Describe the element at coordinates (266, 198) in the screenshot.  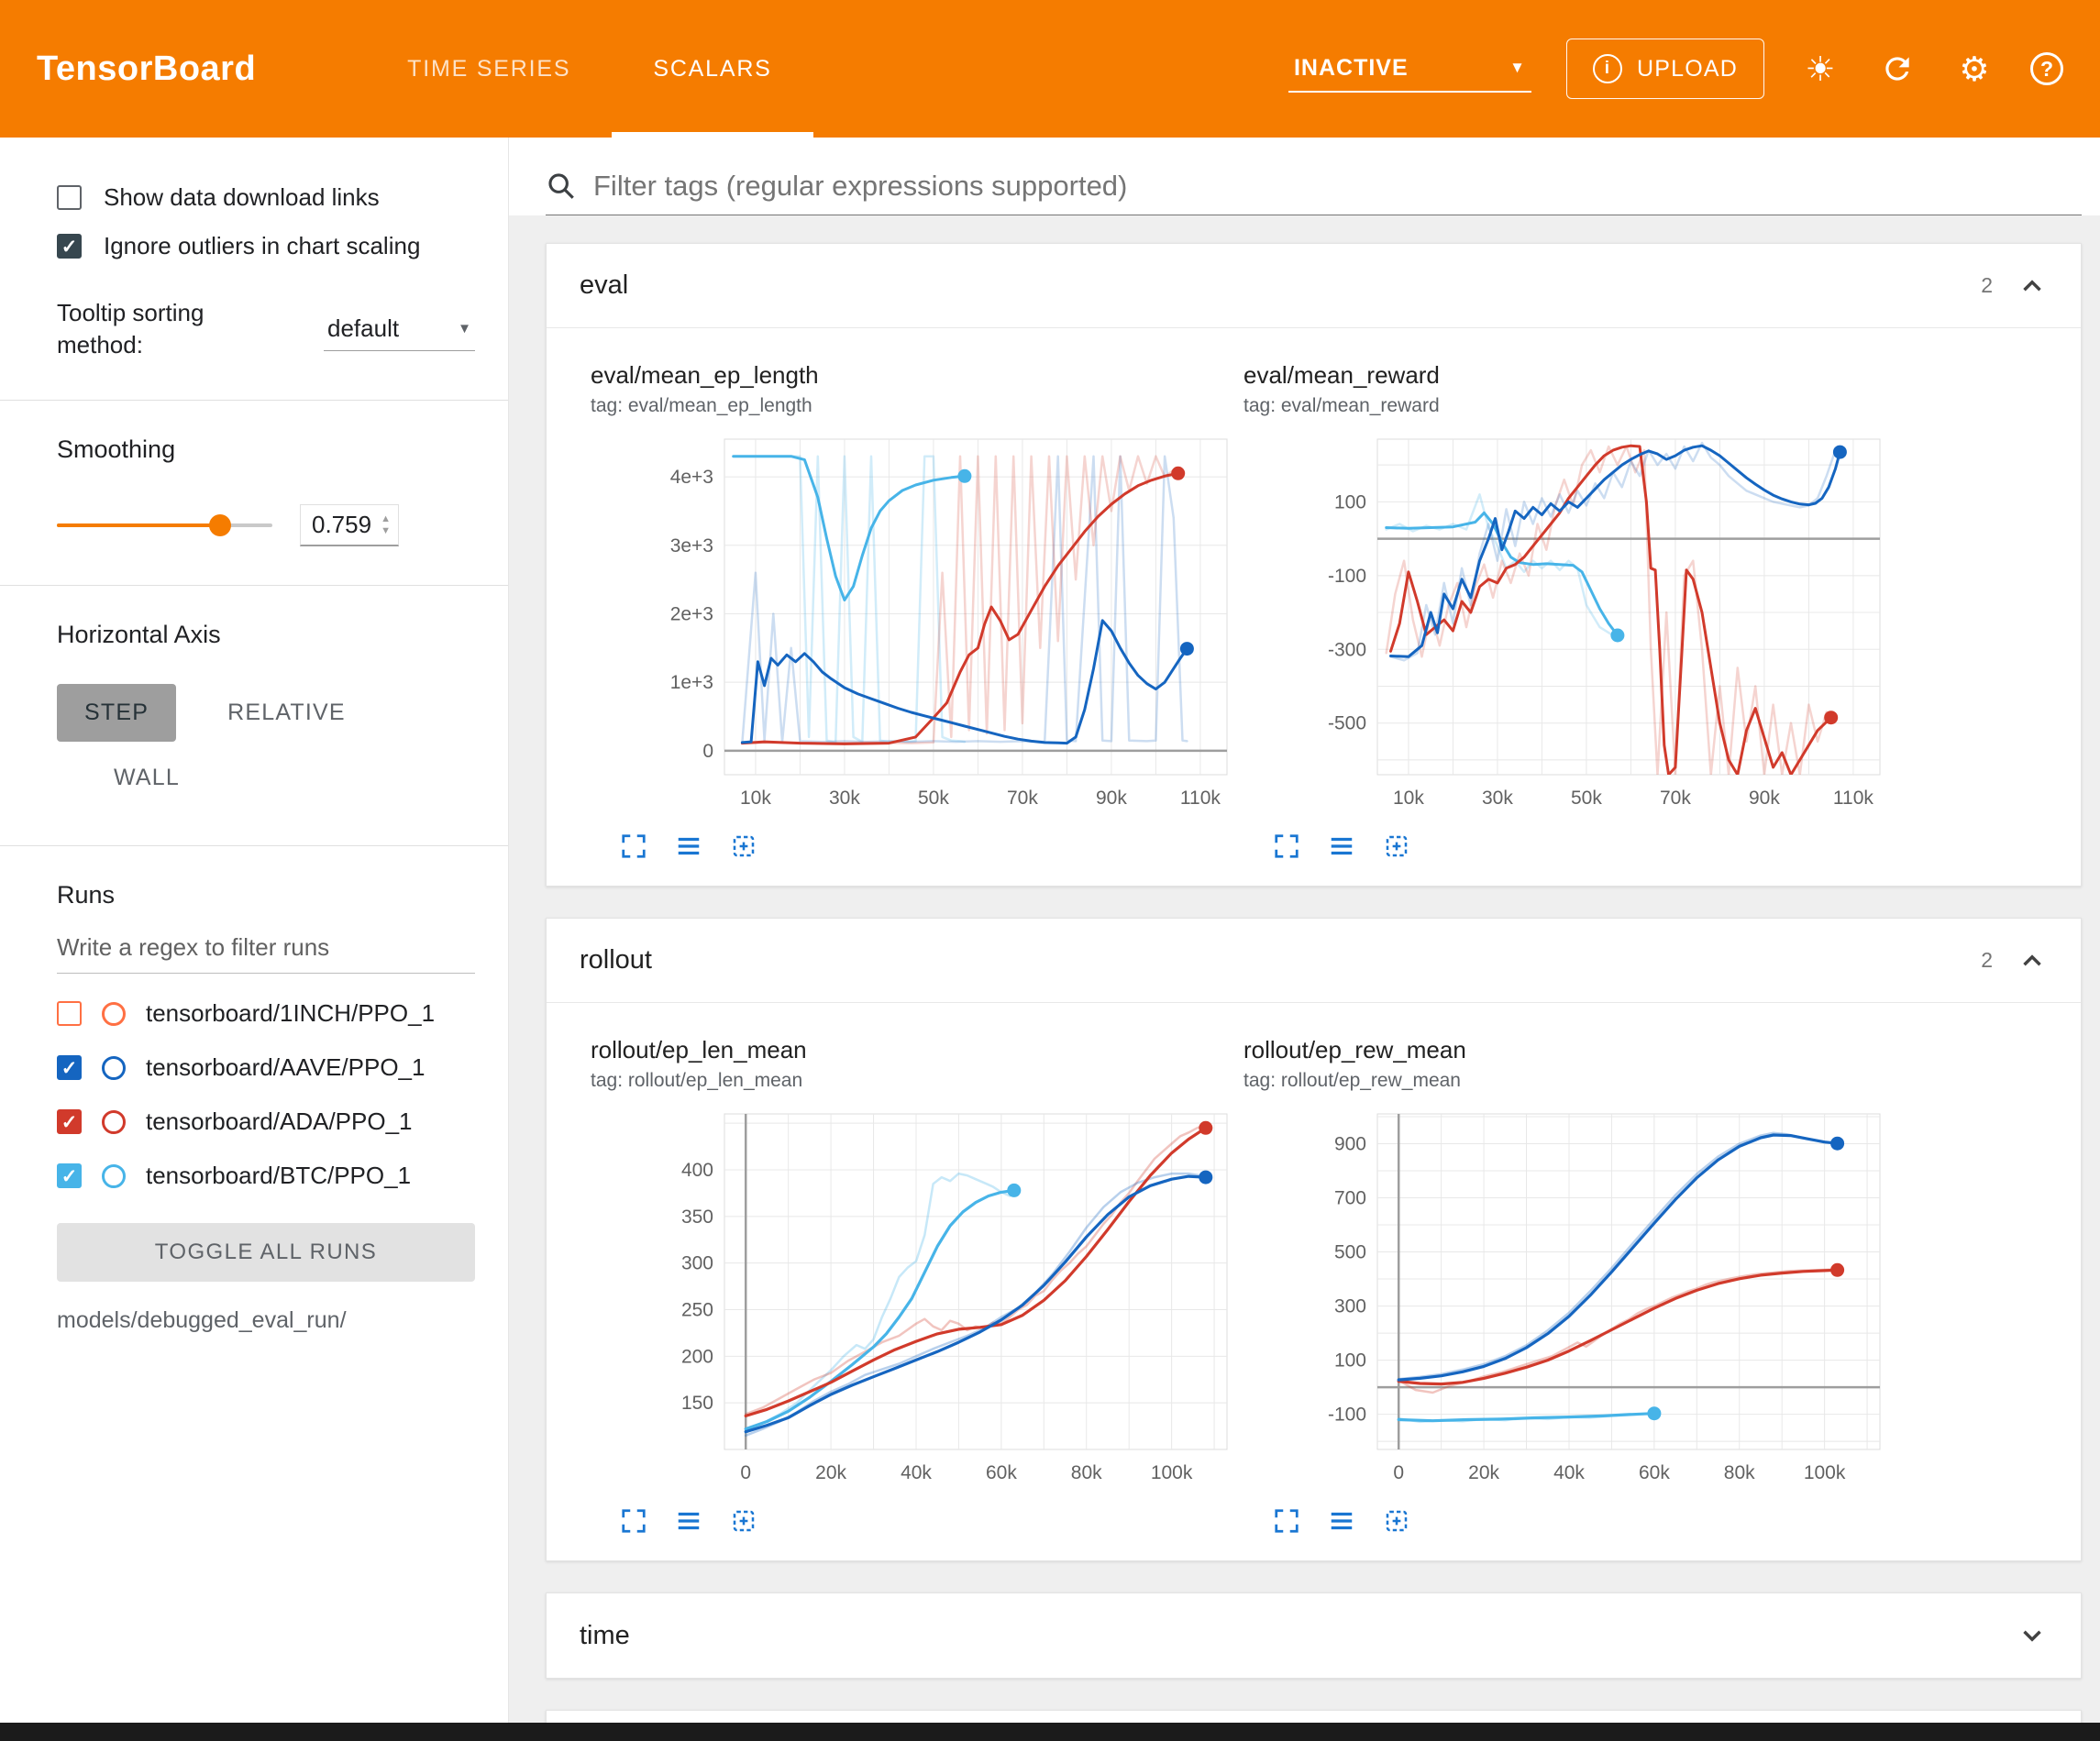
I see `show-download-links-row: Show data download links` at that location.